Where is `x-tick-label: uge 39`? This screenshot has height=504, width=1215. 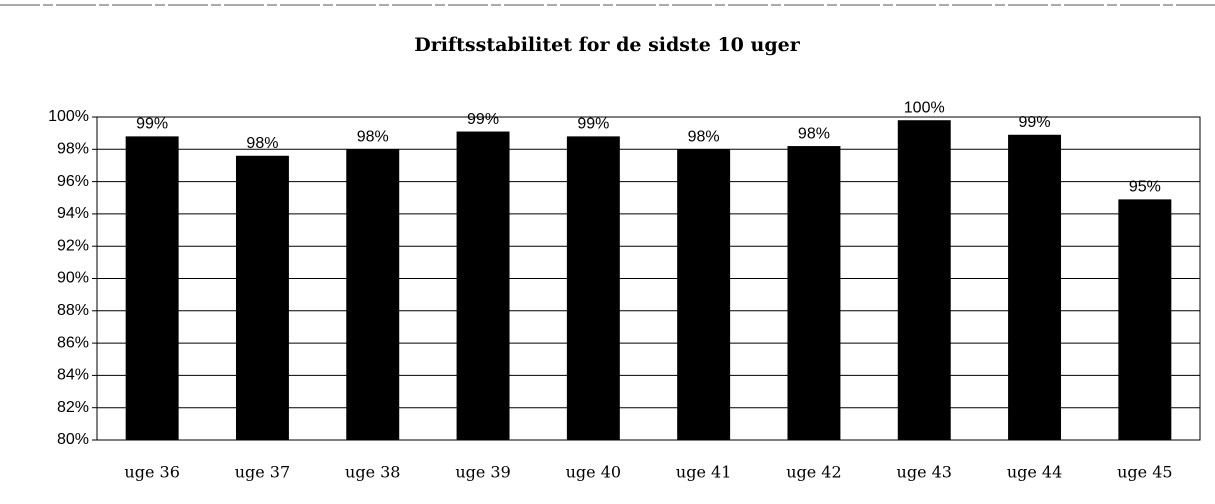
x-tick-label: uge 39 is located at coordinates (482, 472).